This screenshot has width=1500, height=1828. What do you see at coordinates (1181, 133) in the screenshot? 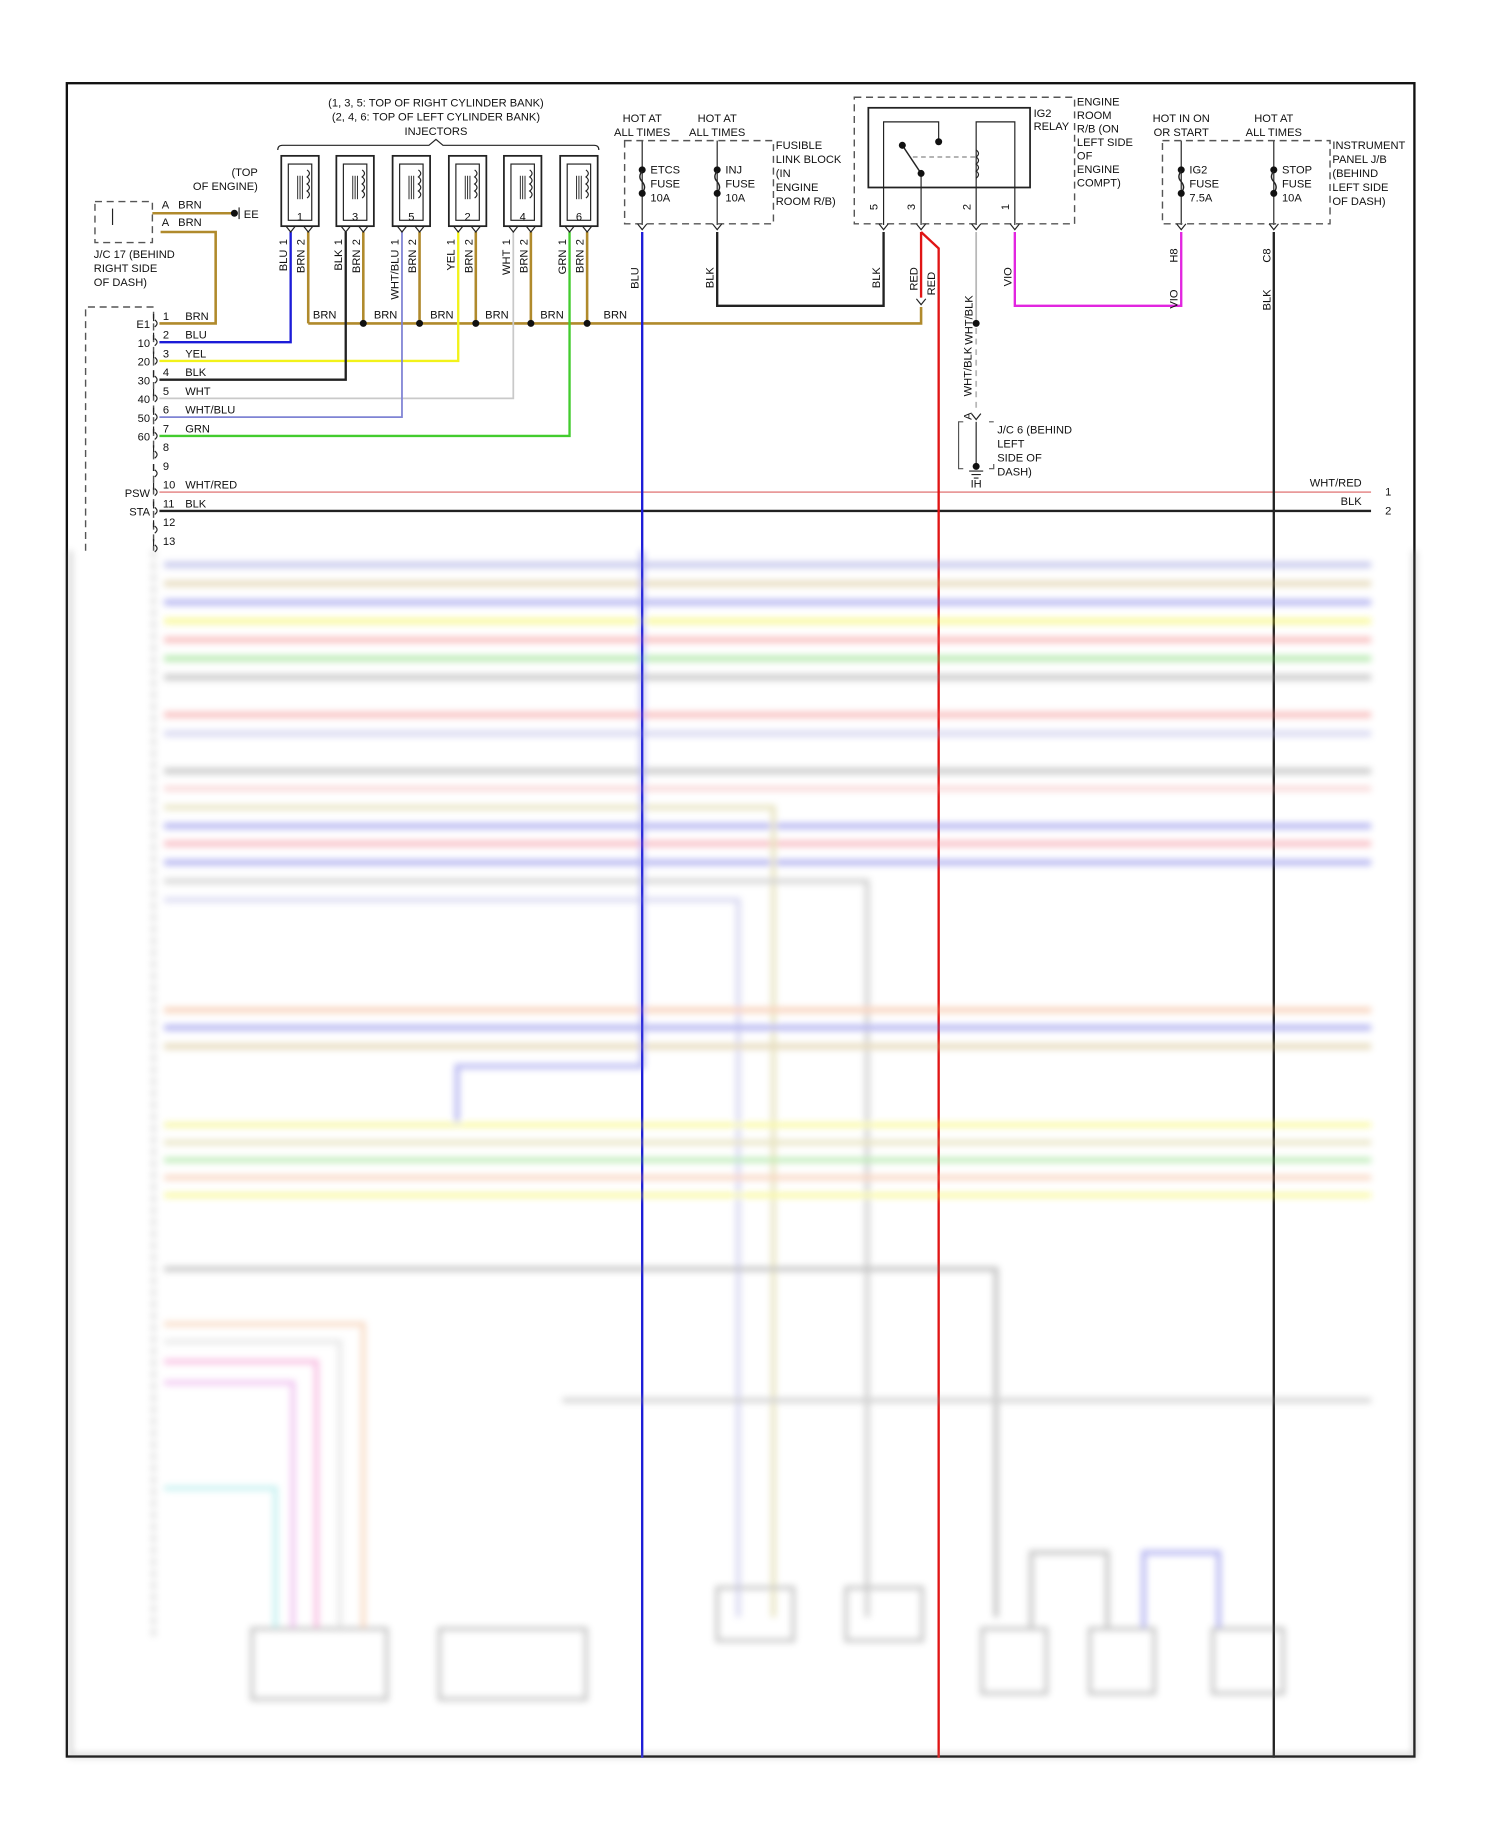
I see `hot-label: OR START` at bounding box center [1181, 133].